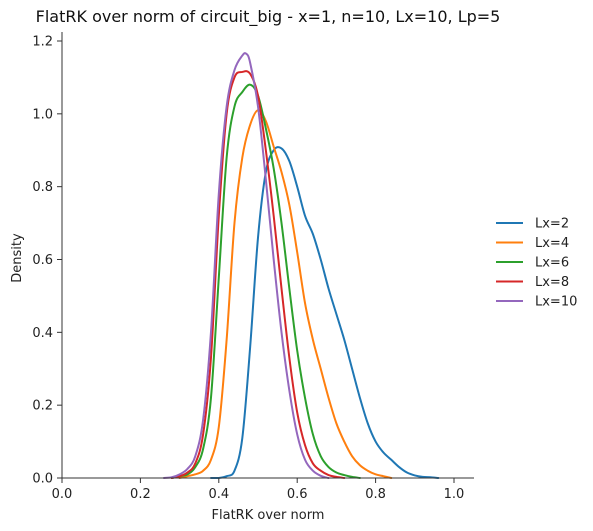  What do you see at coordinates (42, 479) in the screenshot?
I see `y-tick-label: 0.0` at bounding box center [42, 479].